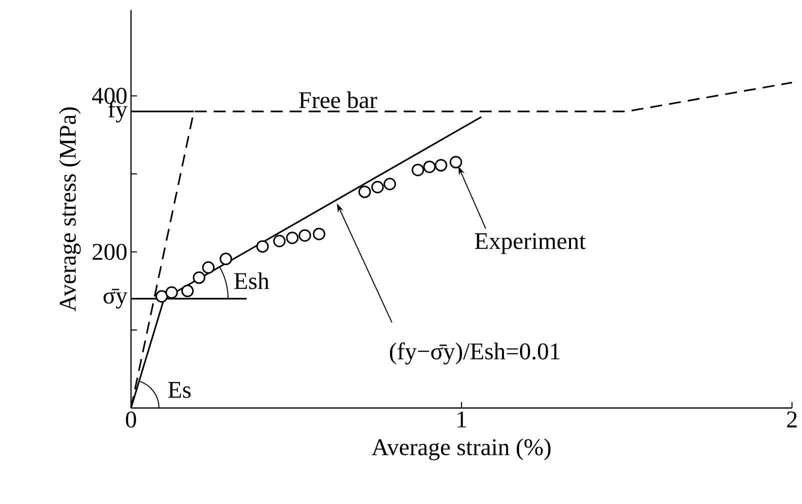 Image resolution: width=802 pixels, height=504 pixels. What do you see at coordinates (70, 209) in the screenshot?
I see `y-axis-title: Average stress (MPa)` at bounding box center [70, 209].